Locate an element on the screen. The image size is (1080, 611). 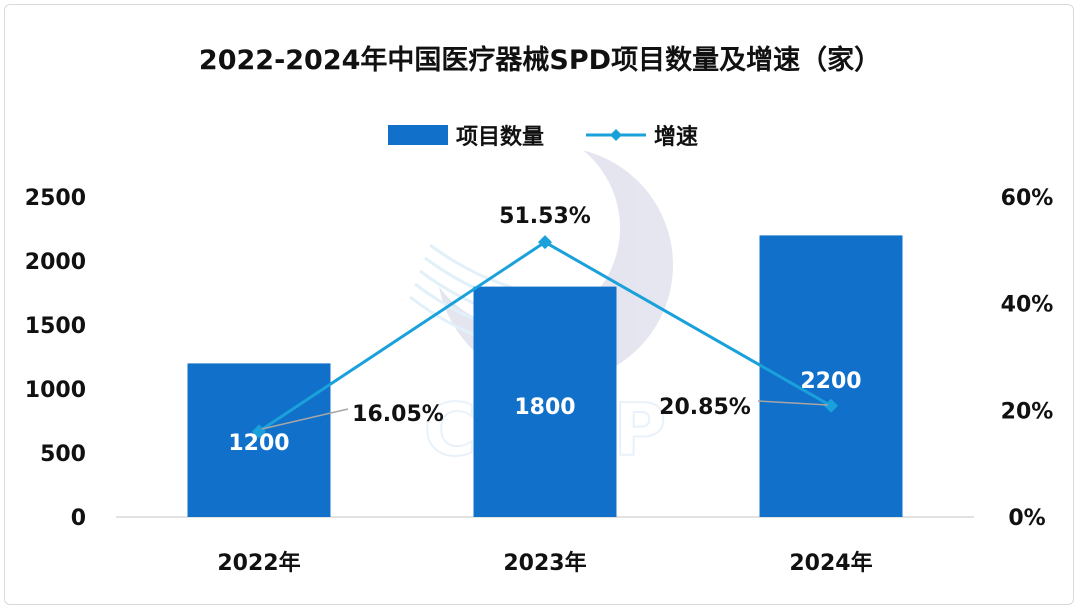
bar-data-label: 1800 is located at coordinates (544, 407).